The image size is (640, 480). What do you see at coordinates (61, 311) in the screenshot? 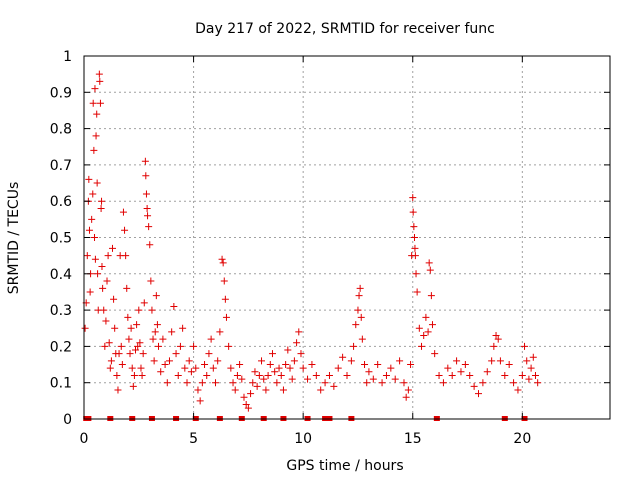
I see `y-tick-label: 0.3` at bounding box center [61, 311].